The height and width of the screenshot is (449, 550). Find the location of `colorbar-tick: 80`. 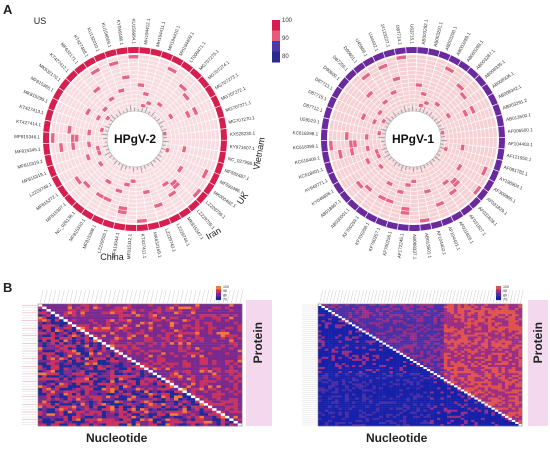

colorbar-tick: 80 is located at coordinates (285, 57).